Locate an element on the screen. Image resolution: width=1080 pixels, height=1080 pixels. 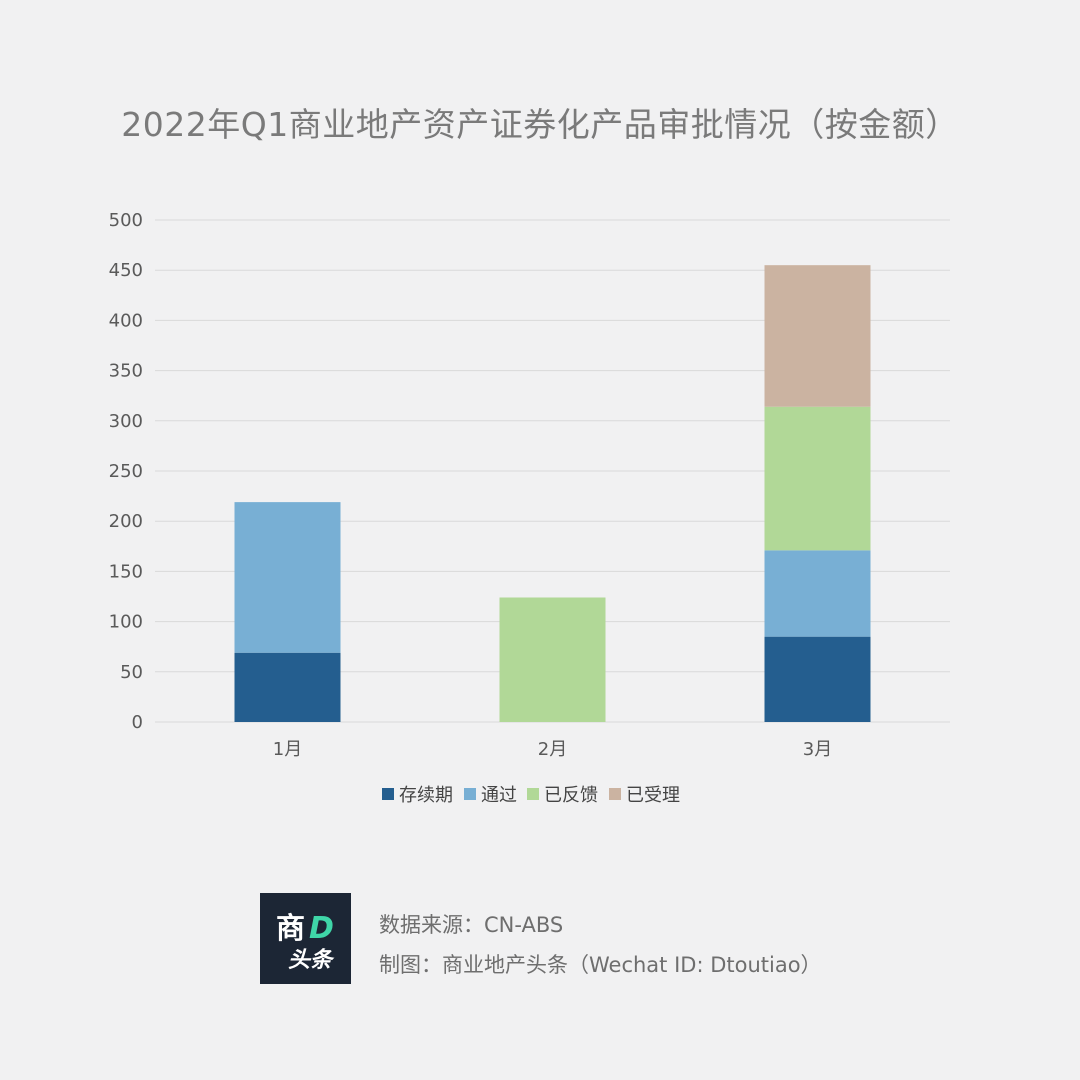
y-axis-ticks: 0 50 100 150 200 250 300 350 400 450 500 is located at coordinates (126, 471).